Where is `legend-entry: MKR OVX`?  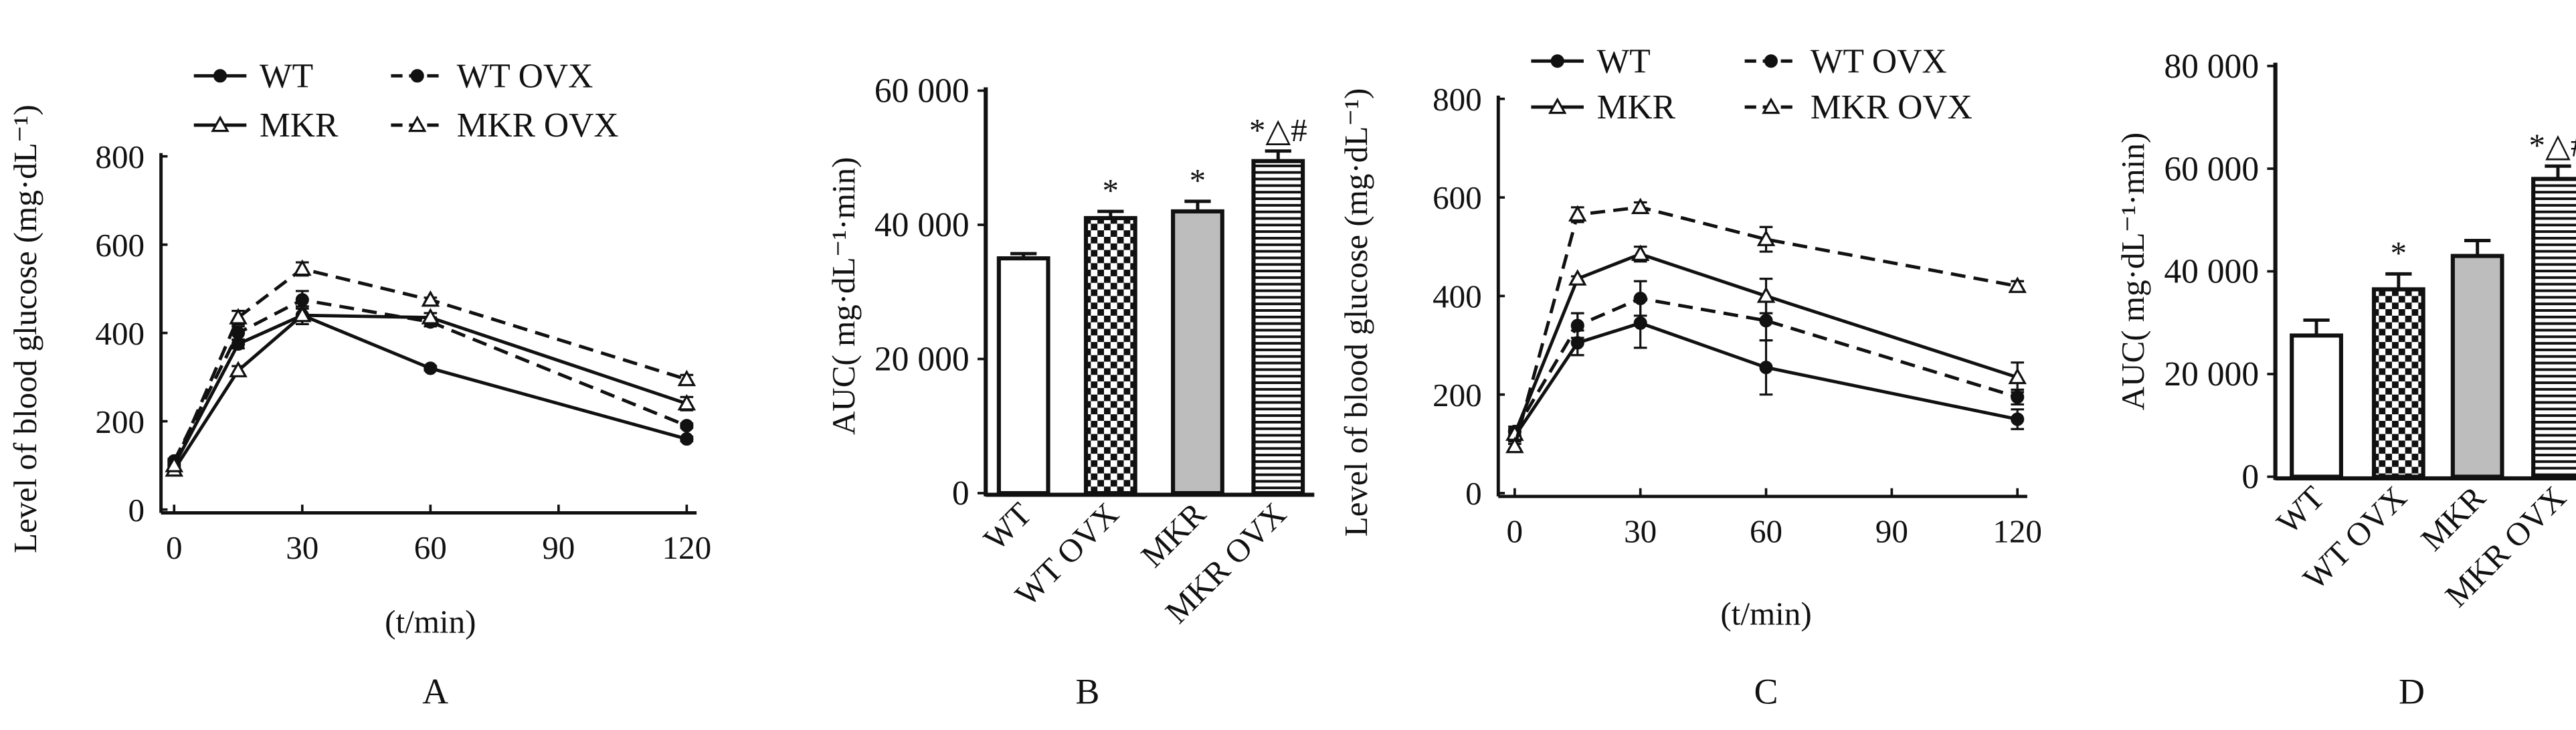
legend-entry: MKR OVX is located at coordinates (505, 125).